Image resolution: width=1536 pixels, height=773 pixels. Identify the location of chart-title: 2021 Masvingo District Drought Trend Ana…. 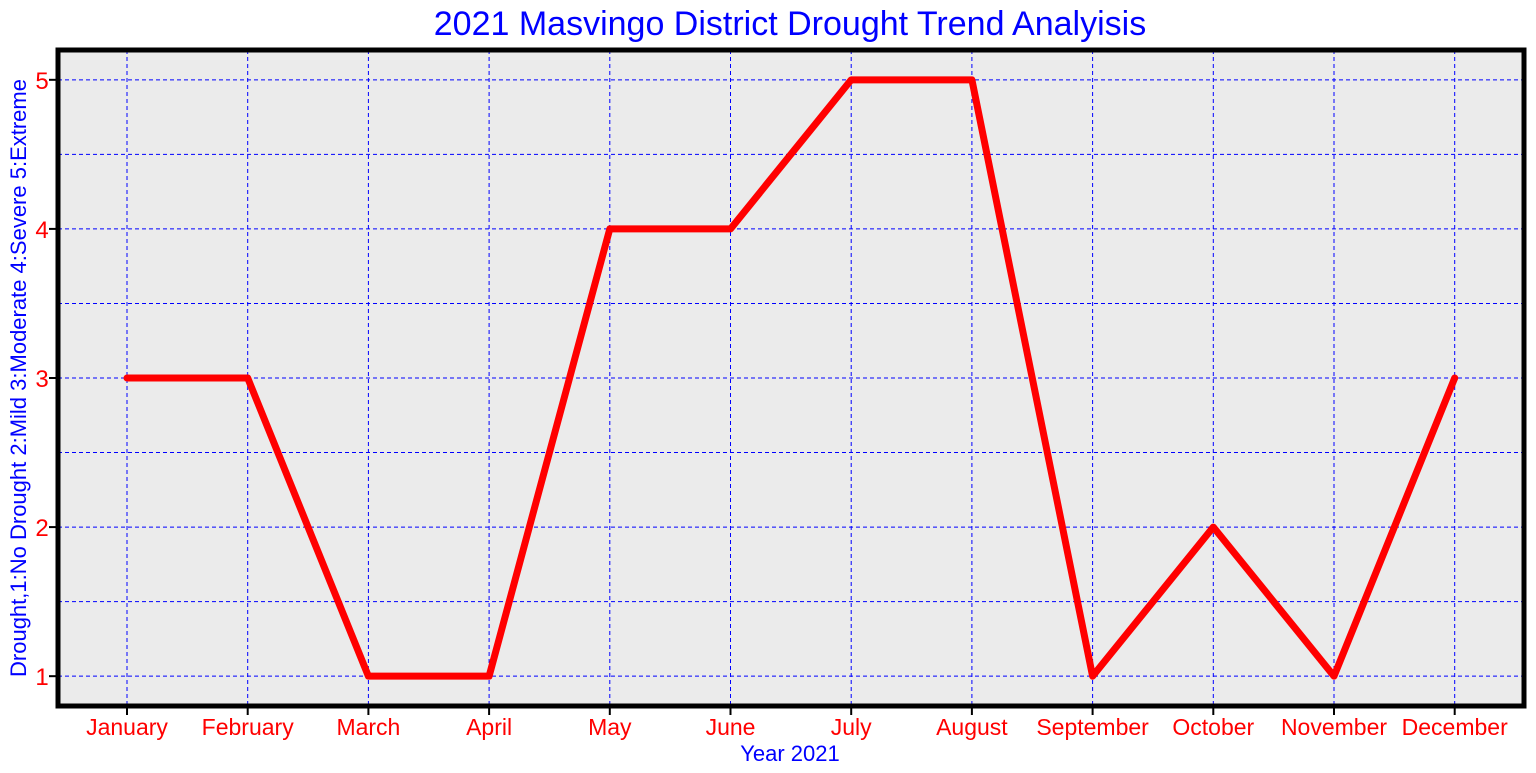
(790, 24).